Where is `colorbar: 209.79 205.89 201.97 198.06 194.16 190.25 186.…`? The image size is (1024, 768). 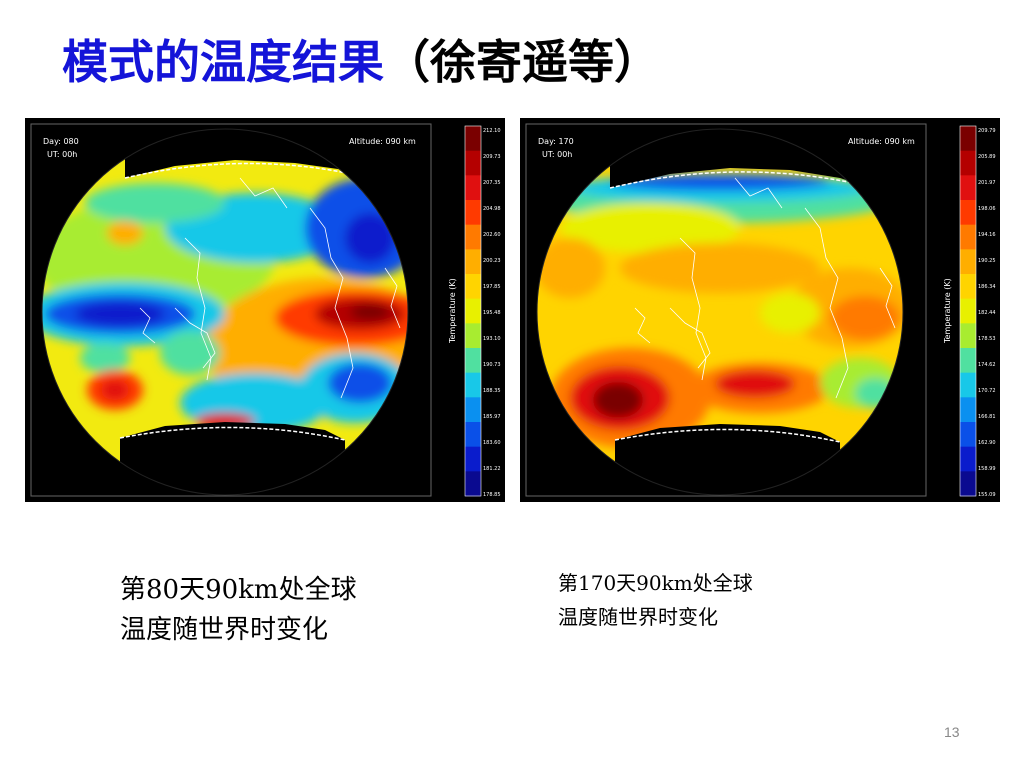
colorbar: 209.79 205.89 201.97 198.06 194.16 190.25 186.… is located at coordinates (977, 311).